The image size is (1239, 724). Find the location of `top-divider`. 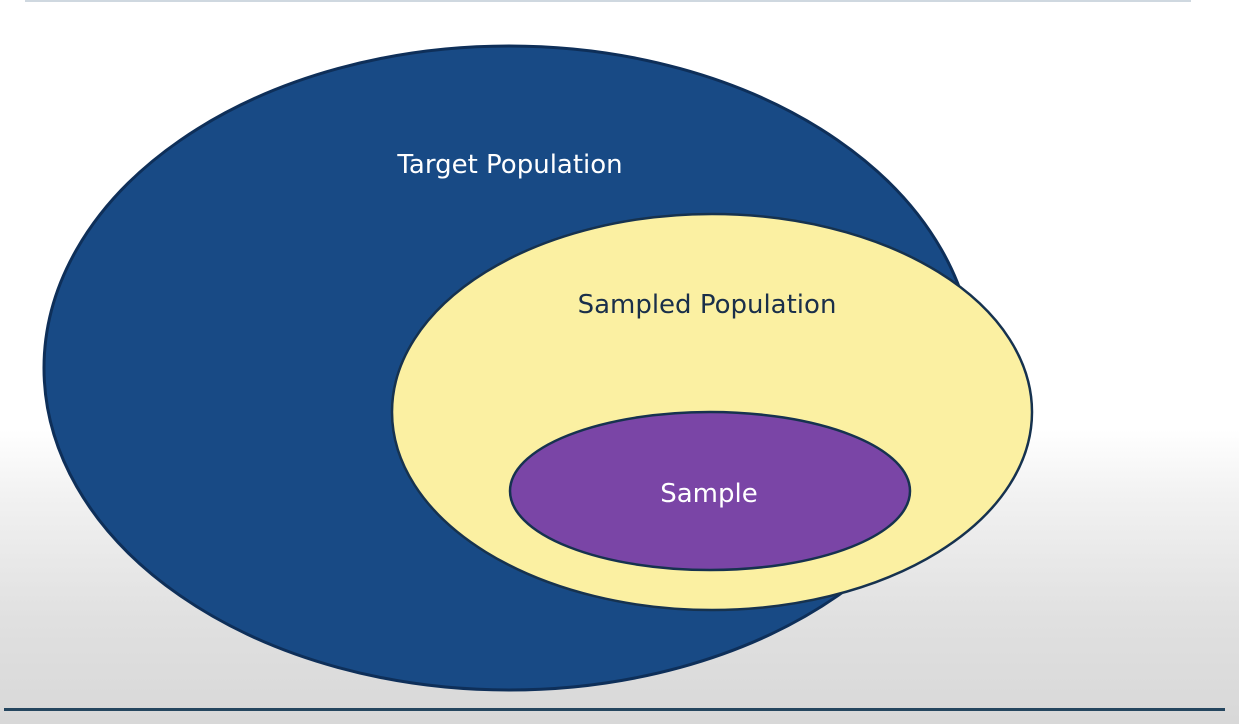

top-divider is located at coordinates (608, 1).